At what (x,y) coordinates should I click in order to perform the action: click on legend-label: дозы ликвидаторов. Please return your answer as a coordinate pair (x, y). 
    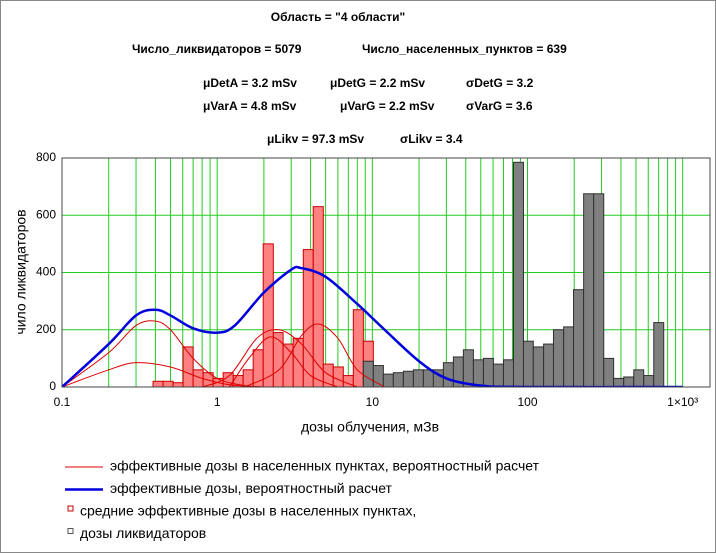
    Looking at the image, I should click on (143, 533).